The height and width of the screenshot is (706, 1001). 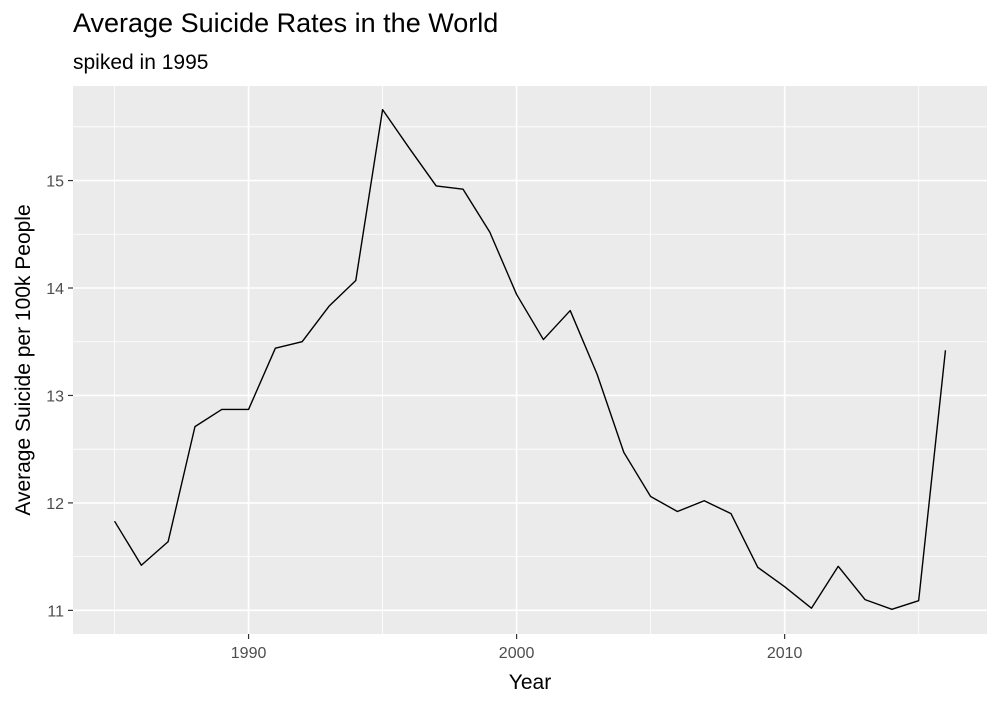 What do you see at coordinates (23, 359) in the screenshot?
I see `y-axis-title: Average Suicide per 100k People` at bounding box center [23, 359].